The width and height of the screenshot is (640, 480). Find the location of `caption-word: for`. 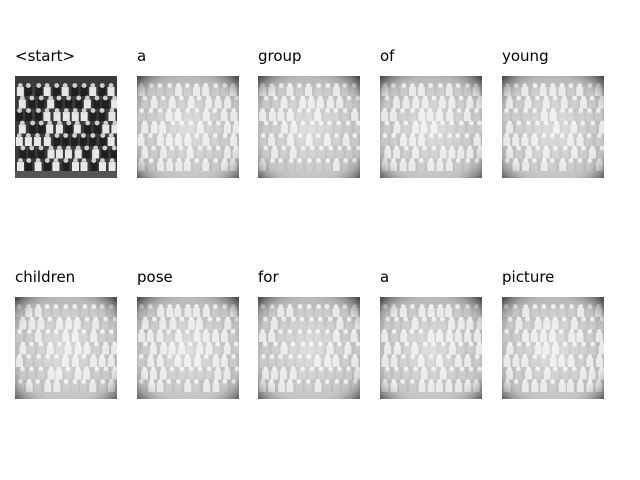

caption-word: for is located at coordinates (268, 277).